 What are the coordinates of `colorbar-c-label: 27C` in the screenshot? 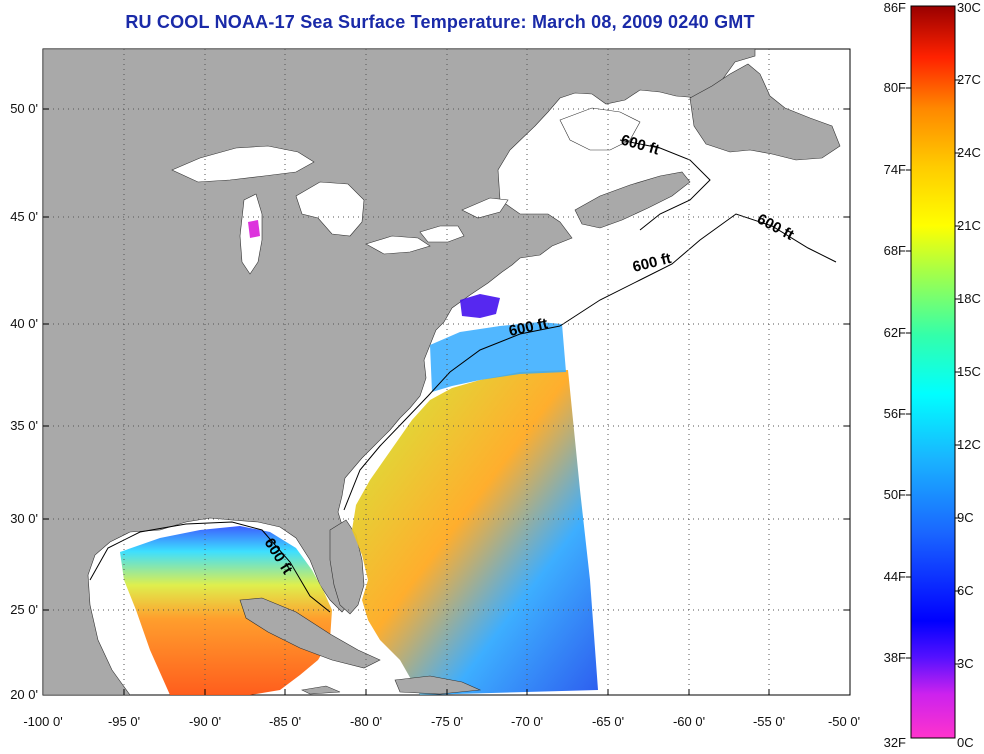 It's located at (969, 79).